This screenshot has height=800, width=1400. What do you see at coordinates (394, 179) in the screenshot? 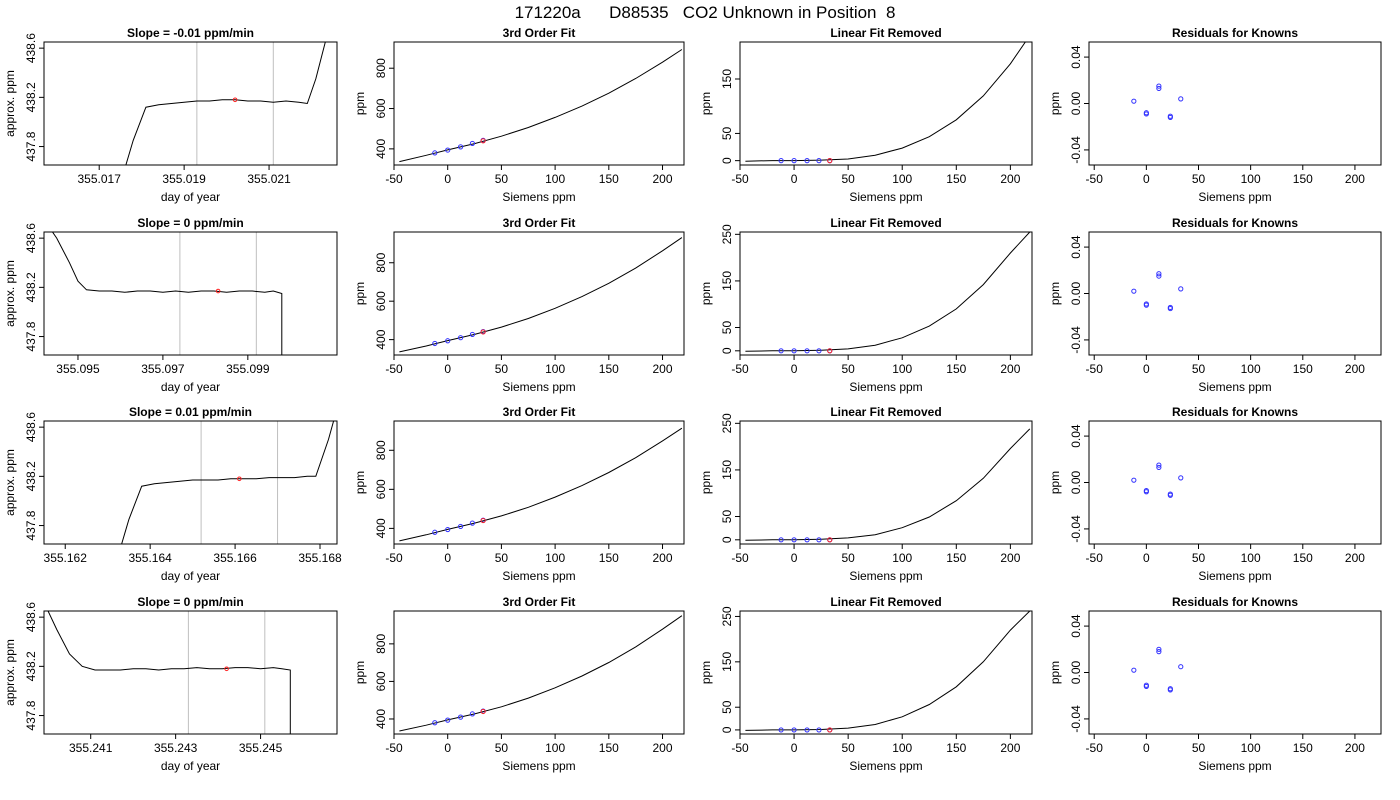
I see `x-tick-label: -50` at bounding box center [394, 179].